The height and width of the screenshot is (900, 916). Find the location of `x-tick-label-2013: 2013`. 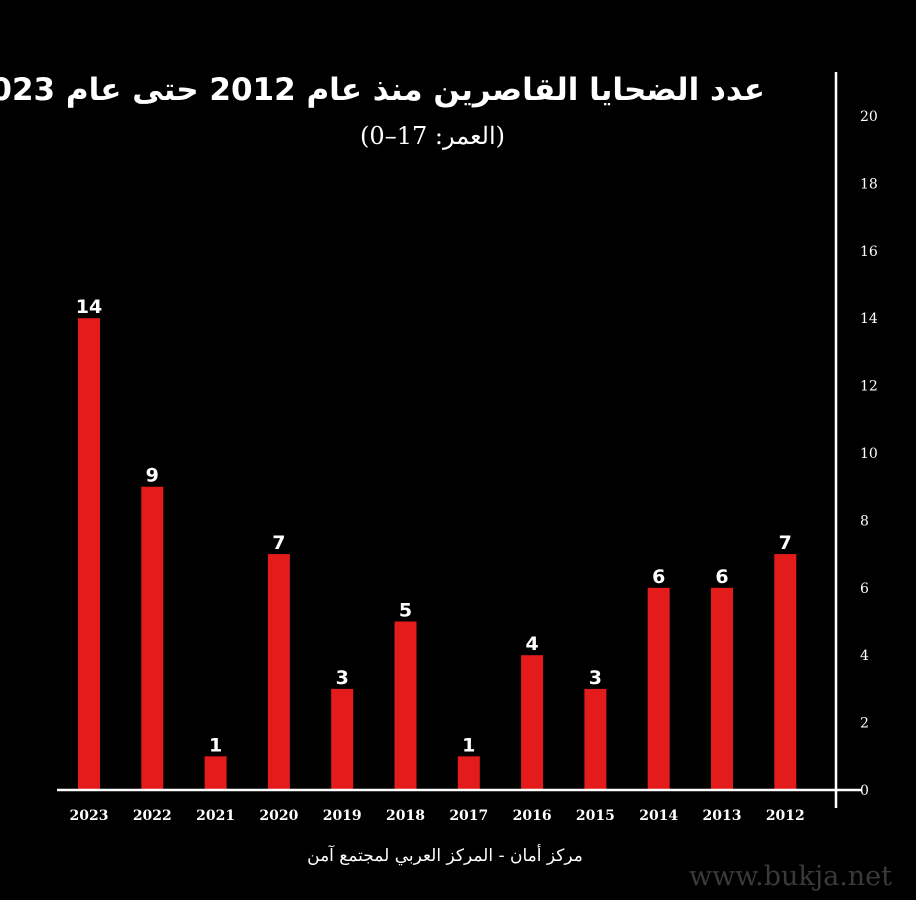

x-tick-label-2013: 2013 is located at coordinates (722, 816).